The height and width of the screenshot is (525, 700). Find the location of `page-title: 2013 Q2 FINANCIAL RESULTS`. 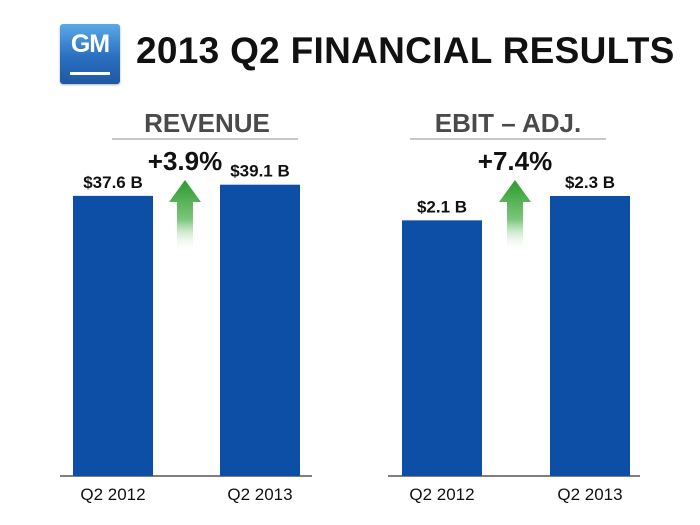

page-title: 2013 Q2 FINANCIAL RESULTS is located at coordinates (405, 50).